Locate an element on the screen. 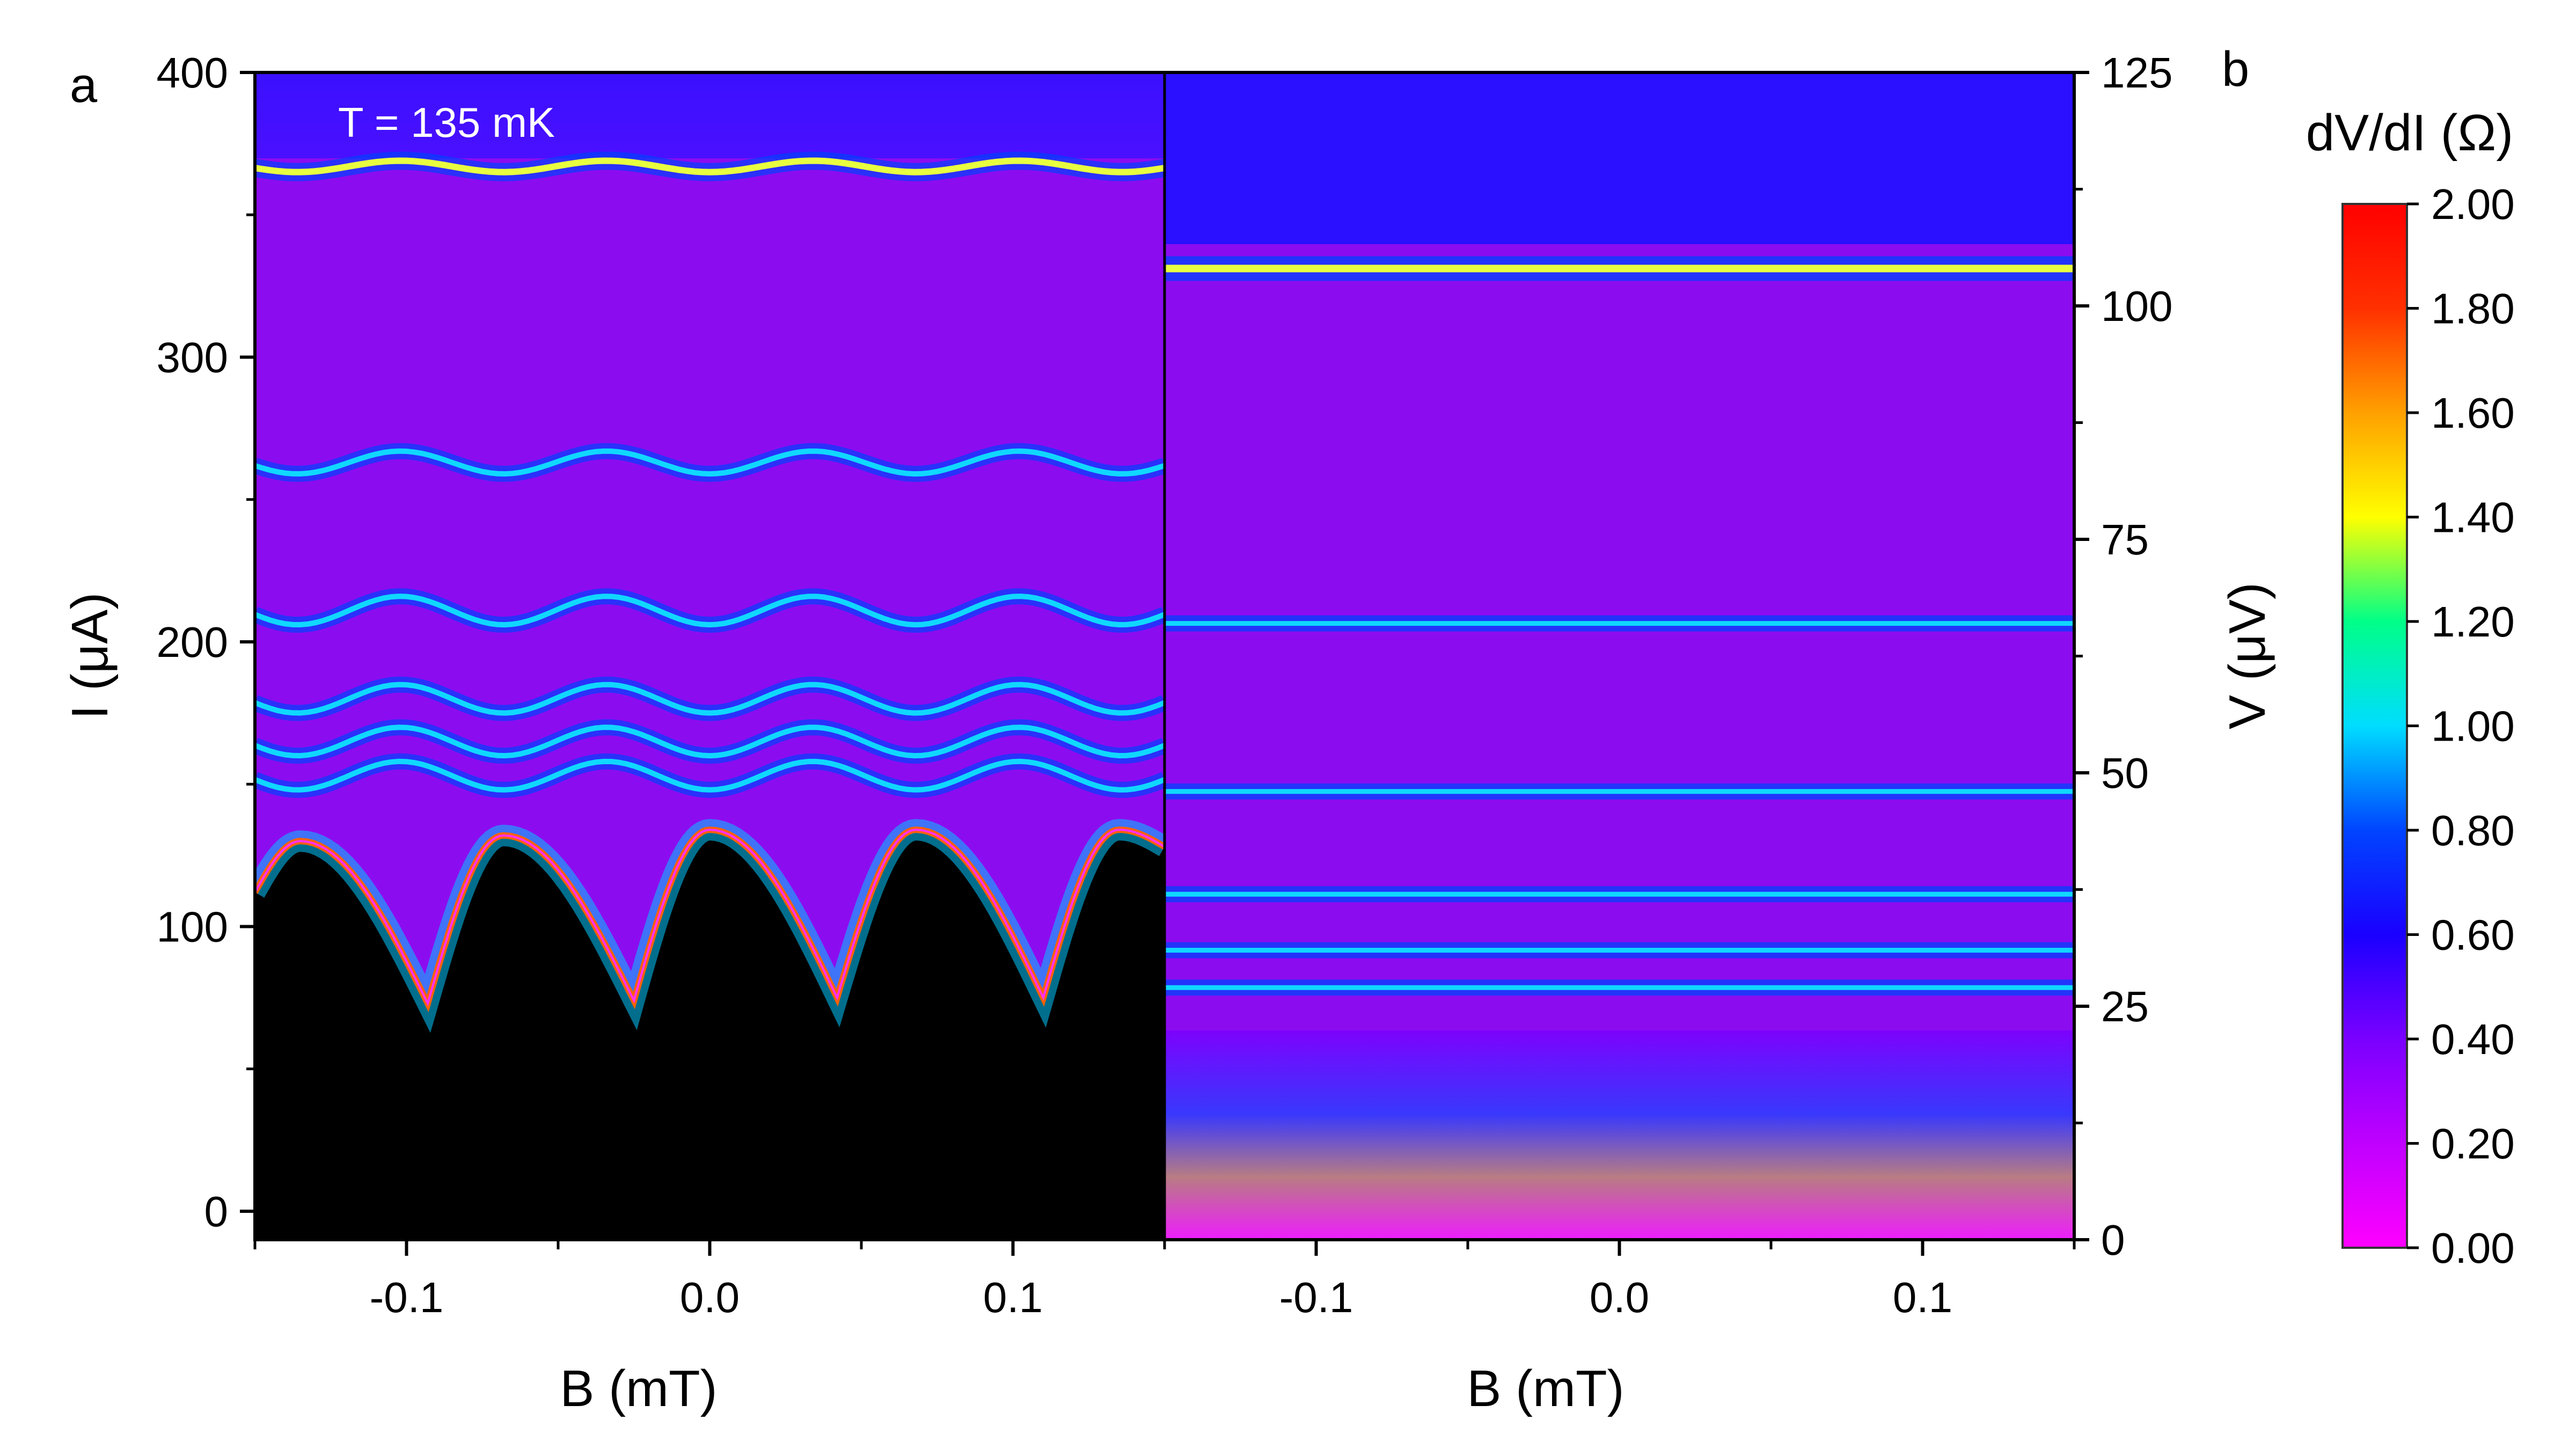  panel-b-y-tick-label: 75 is located at coordinates (2125, 540).